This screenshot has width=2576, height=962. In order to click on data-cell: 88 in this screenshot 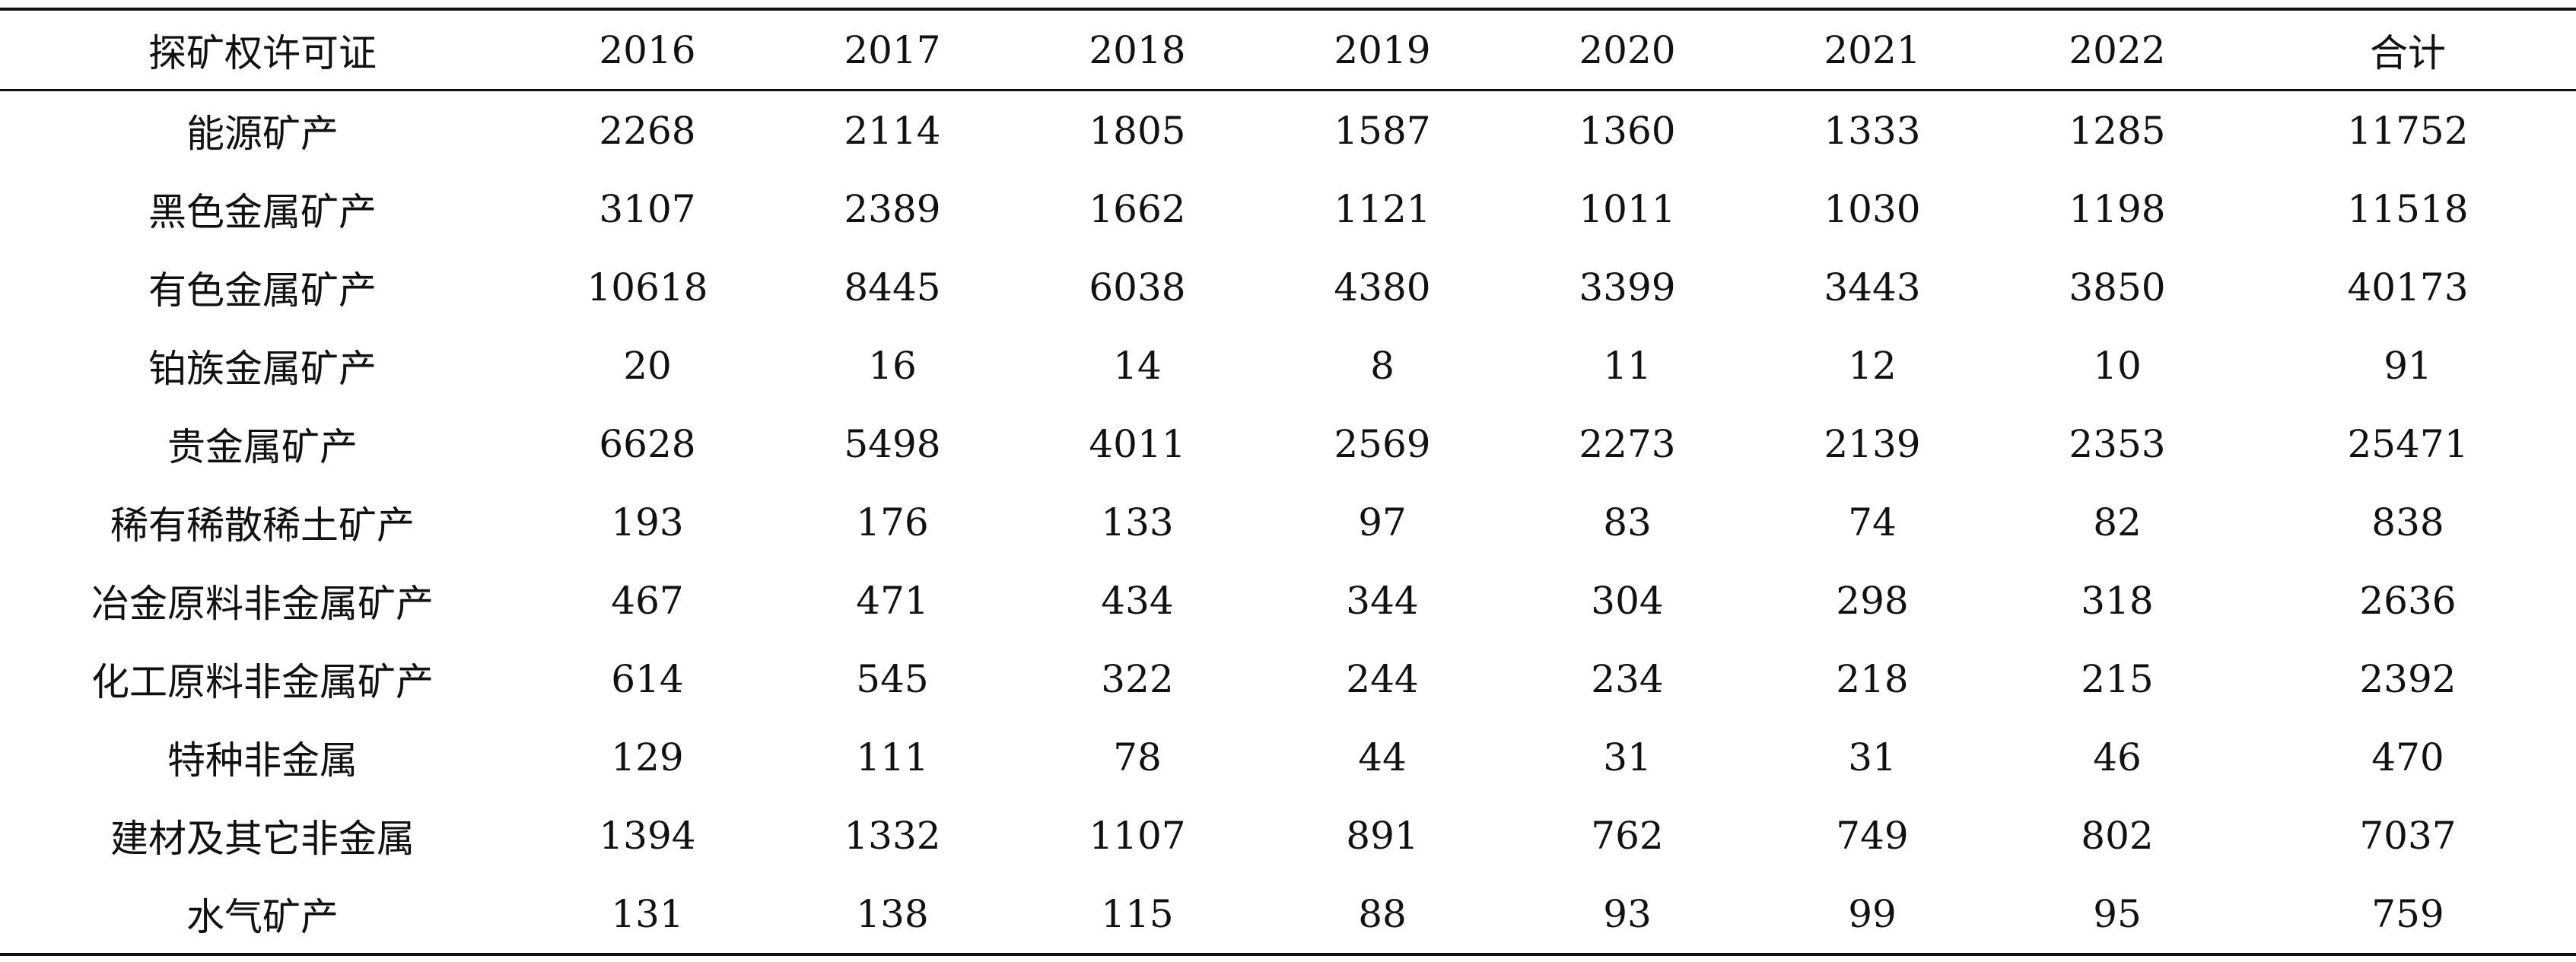, I will do `click(1382, 914)`.